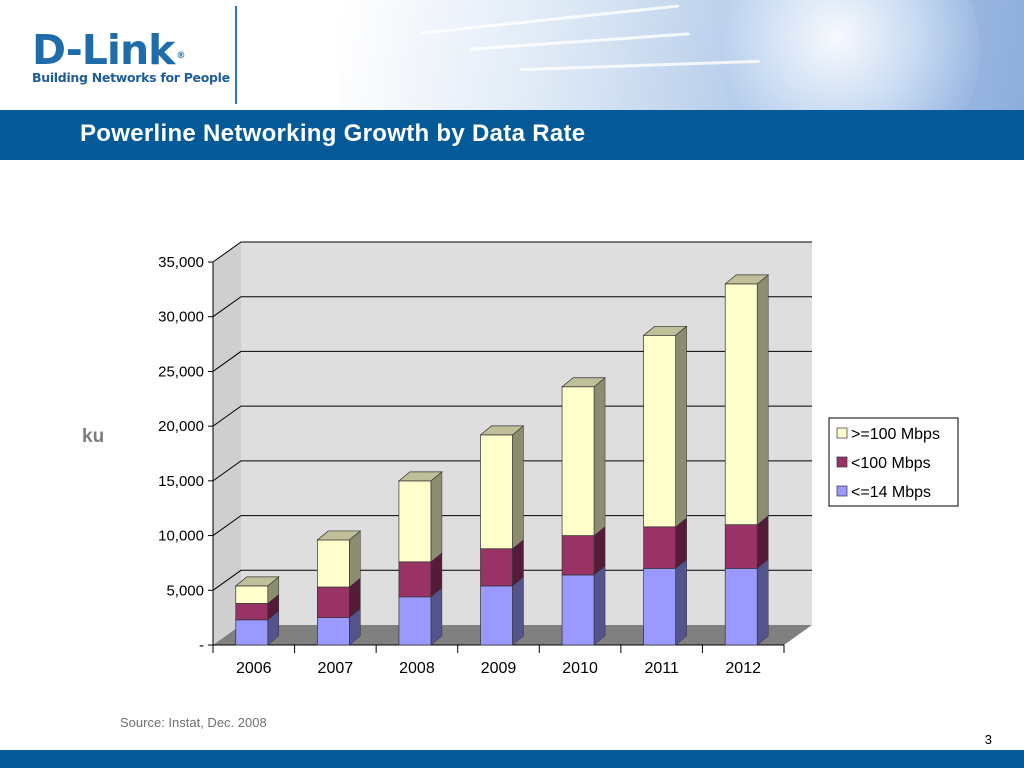 The width and height of the screenshot is (1024, 768). What do you see at coordinates (850, 55) in the screenshot?
I see `globe-graphic` at bounding box center [850, 55].